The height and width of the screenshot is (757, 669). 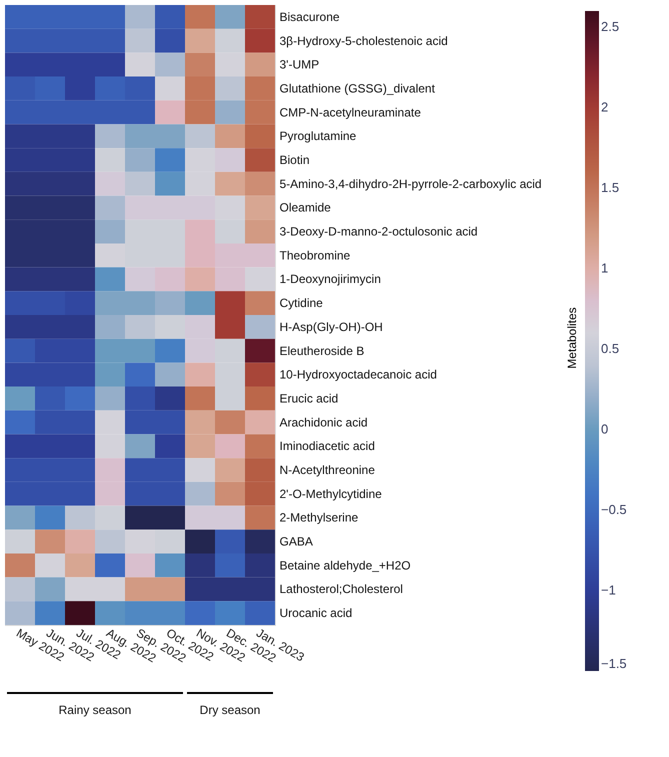 What do you see at coordinates (572, 338) in the screenshot?
I see `color-bar-title: Metabolites` at bounding box center [572, 338].